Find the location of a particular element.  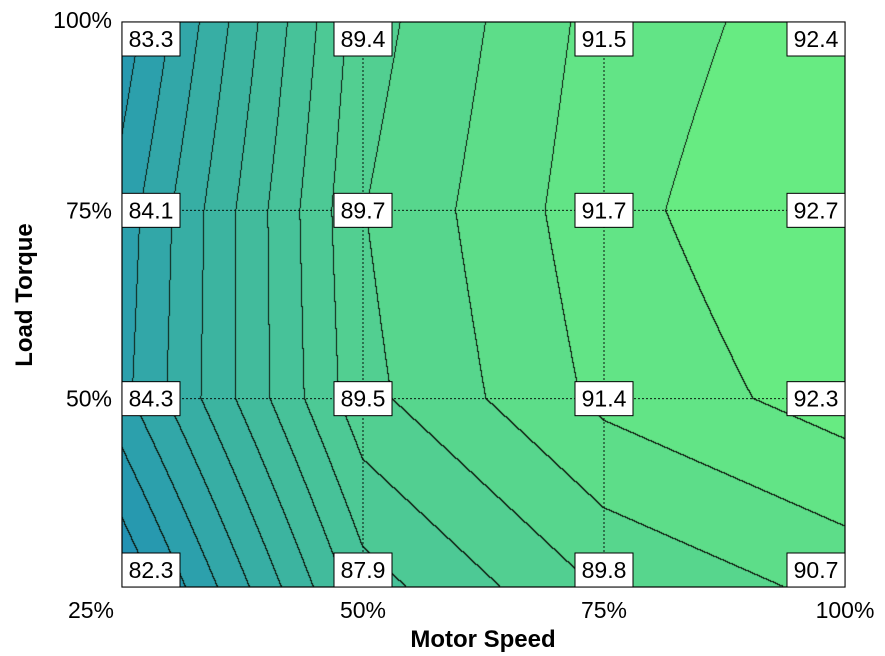

data-label: 82.3 is located at coordinates (151, 570).